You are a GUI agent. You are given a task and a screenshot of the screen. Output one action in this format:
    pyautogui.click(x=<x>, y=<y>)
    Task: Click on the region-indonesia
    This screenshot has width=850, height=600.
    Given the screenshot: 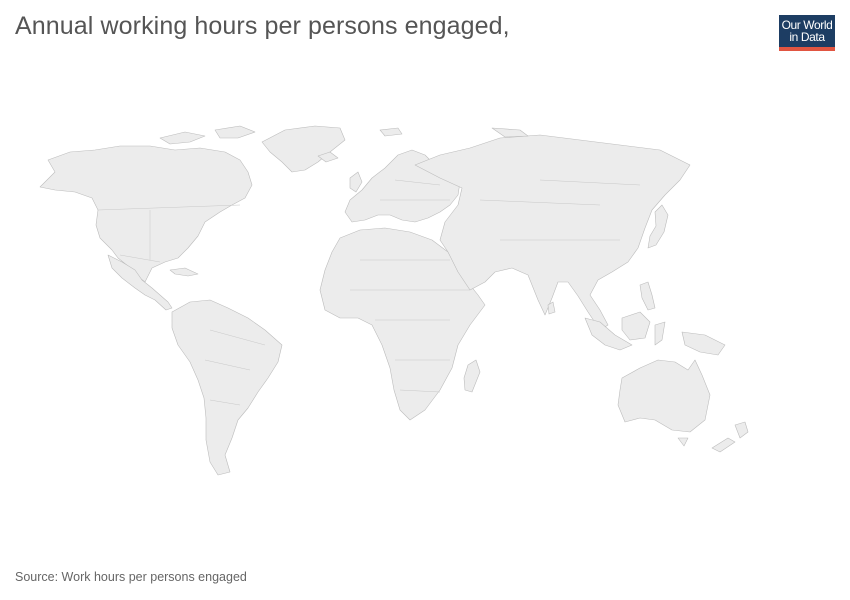 What is the action you would take?
    pyautogui.click(x=608, y=334)
    